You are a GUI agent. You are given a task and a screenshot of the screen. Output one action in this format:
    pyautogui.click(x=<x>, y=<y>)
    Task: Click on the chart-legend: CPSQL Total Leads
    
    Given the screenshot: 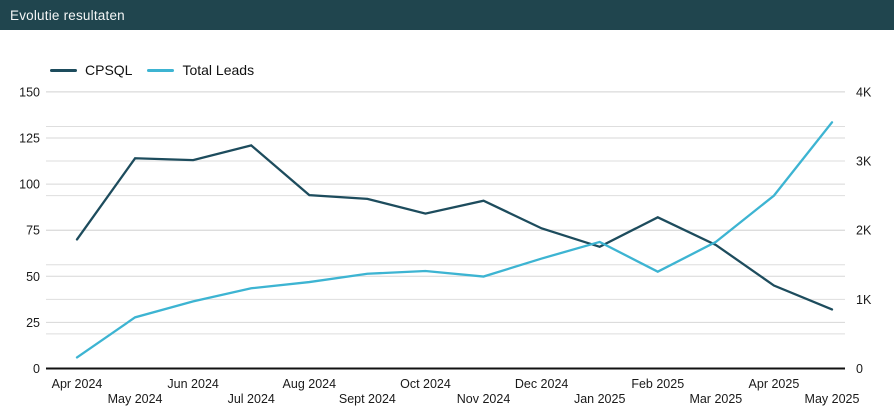 What is the action you would take?
    pyautogui.click(x=152, y=70)
    